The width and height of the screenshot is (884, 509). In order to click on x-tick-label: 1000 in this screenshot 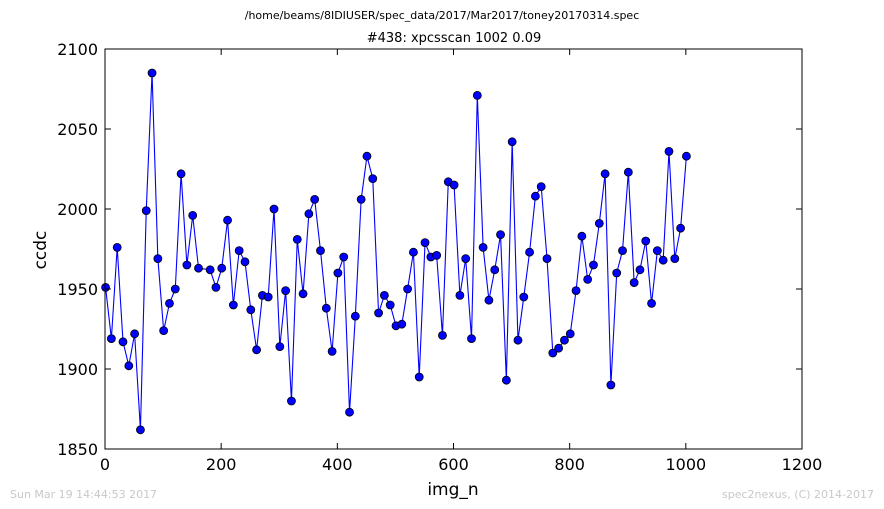, I will do `click(685, 464)`.